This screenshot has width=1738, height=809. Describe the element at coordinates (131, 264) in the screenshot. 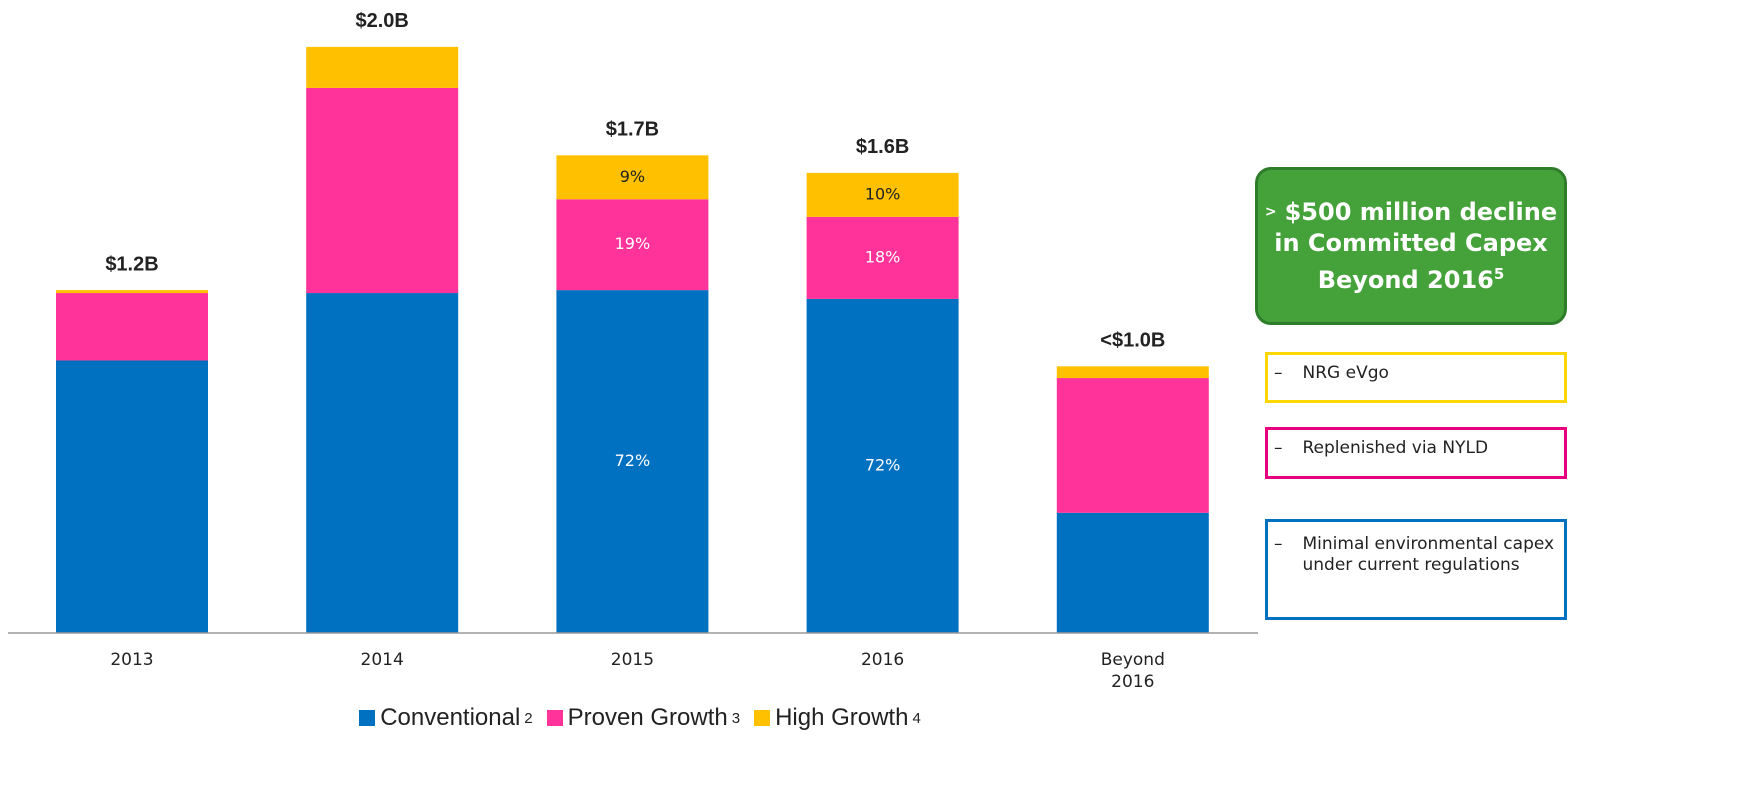

I see `total-label: $1.2B` at that location.